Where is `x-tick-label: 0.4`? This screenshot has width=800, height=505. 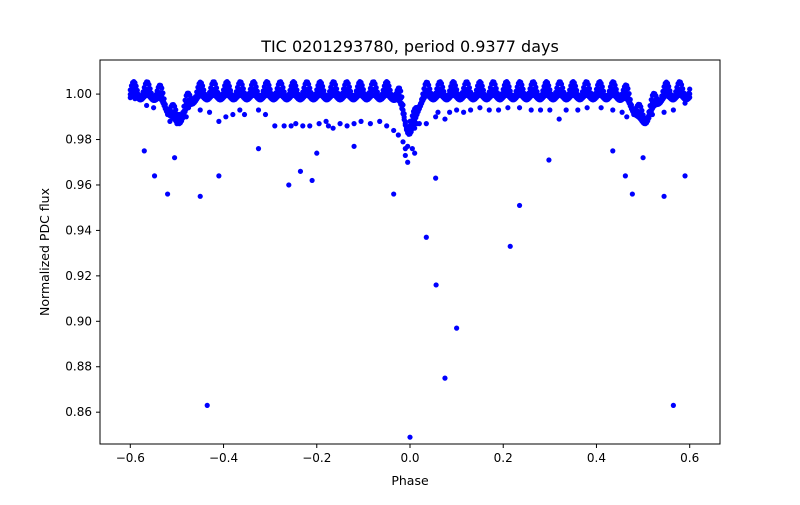
x-tick-label: 0.4 is located at coordinates (596, 458).